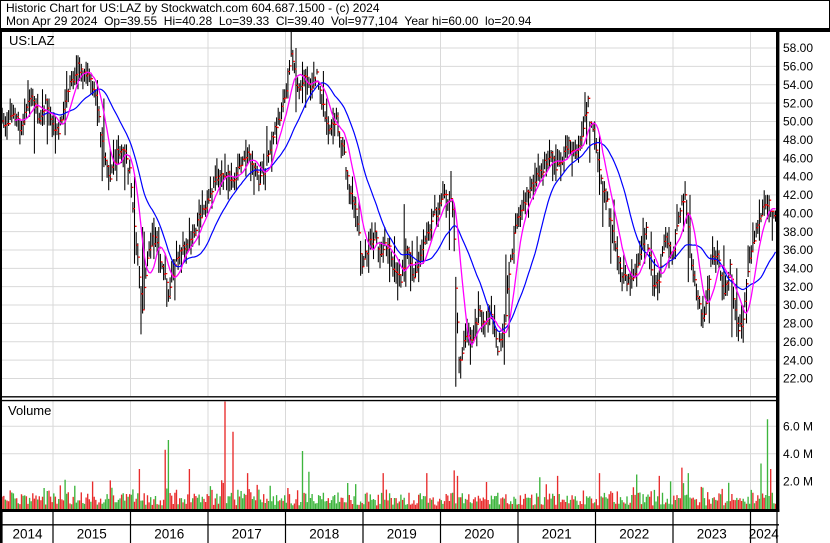 The width and height of the screenshot is (830, 543). Describe the element at coordinates (479, 534) in the screenshot. I see `svg-text: 2020` at that location.